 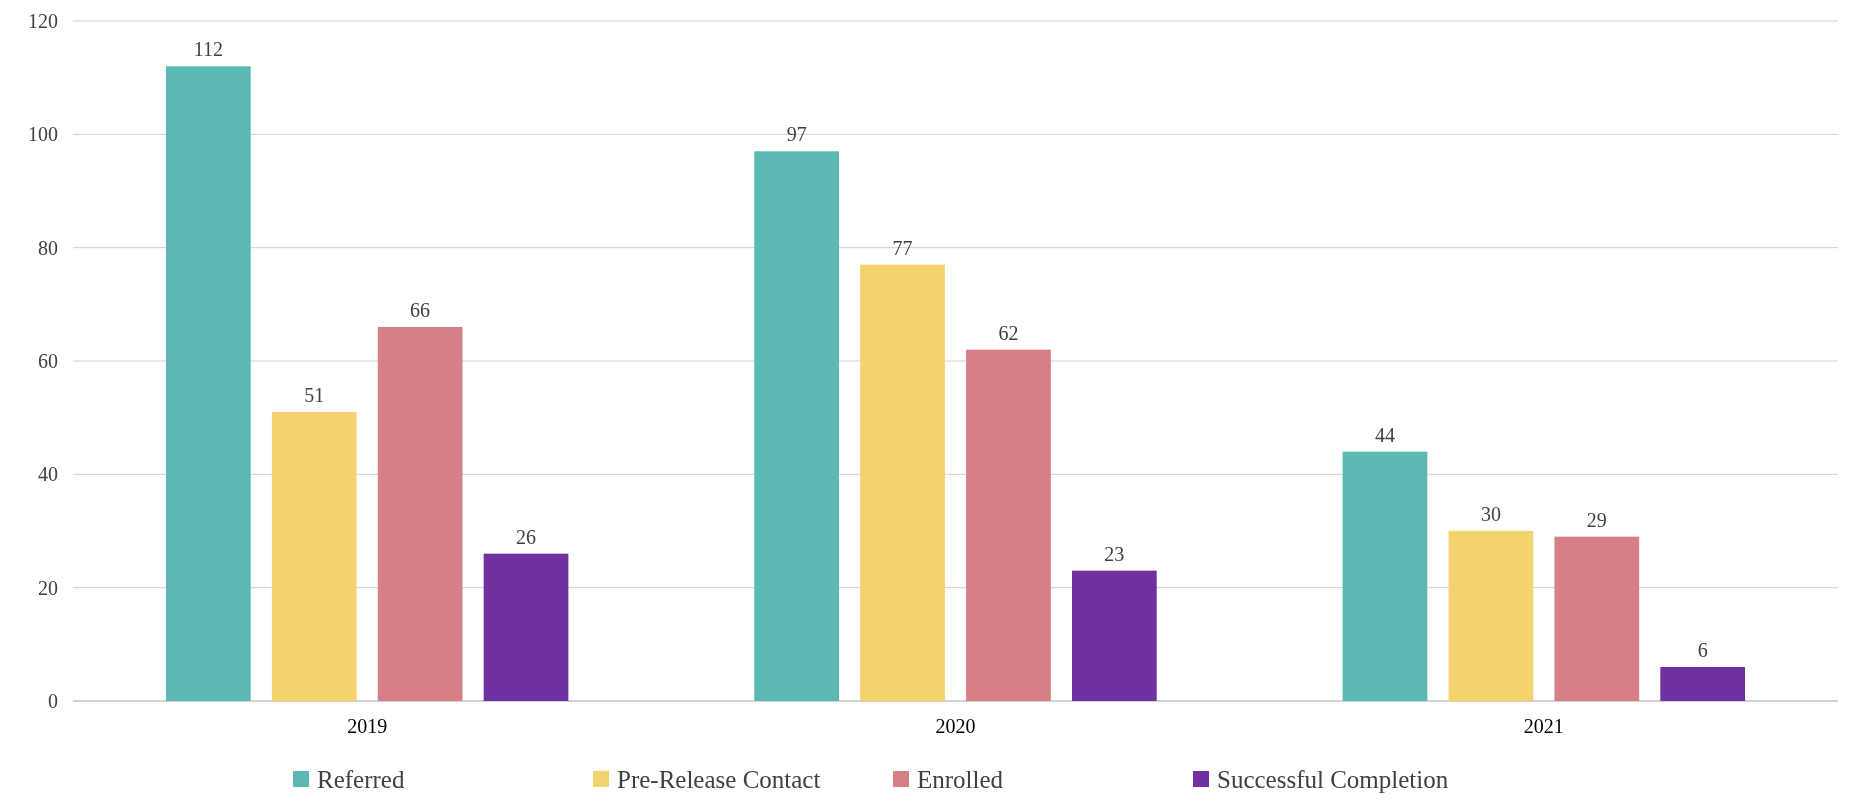 I want to click on legend-label: Enrolled, so click(x=960, y=779).